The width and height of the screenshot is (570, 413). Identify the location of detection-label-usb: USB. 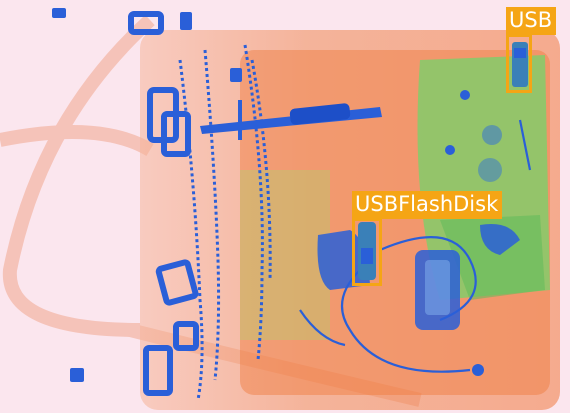
(531, 21).